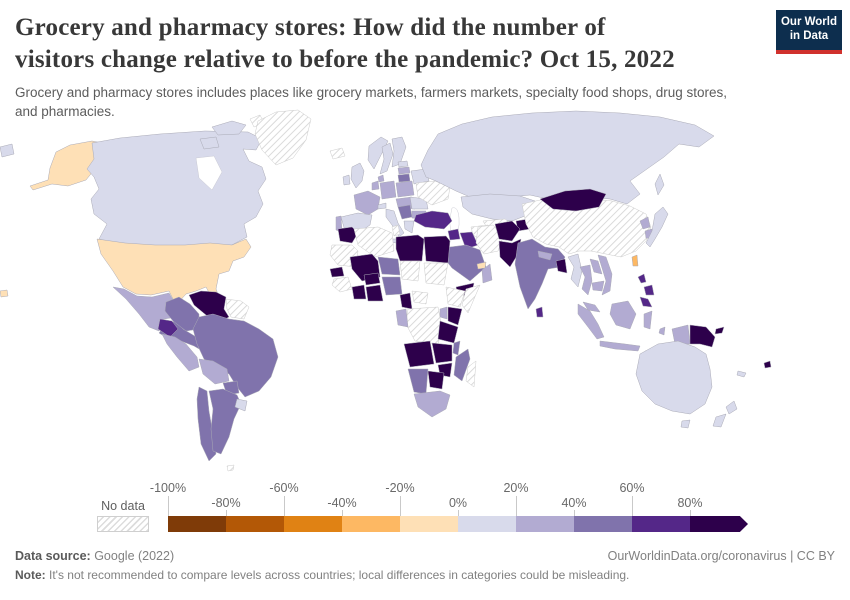  What do you see at coordinates (420, 297) in the screenshot?
I see `country-central-african-republic` at bounding box center [420, 297].